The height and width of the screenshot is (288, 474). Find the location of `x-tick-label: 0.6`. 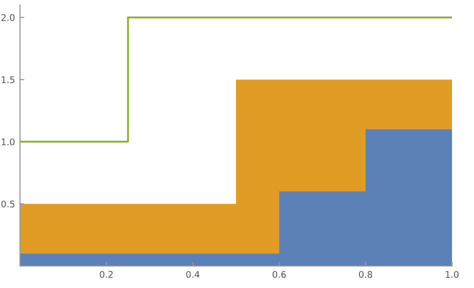

x-tick-label: 0.6 is located at coordinates (279, 274).